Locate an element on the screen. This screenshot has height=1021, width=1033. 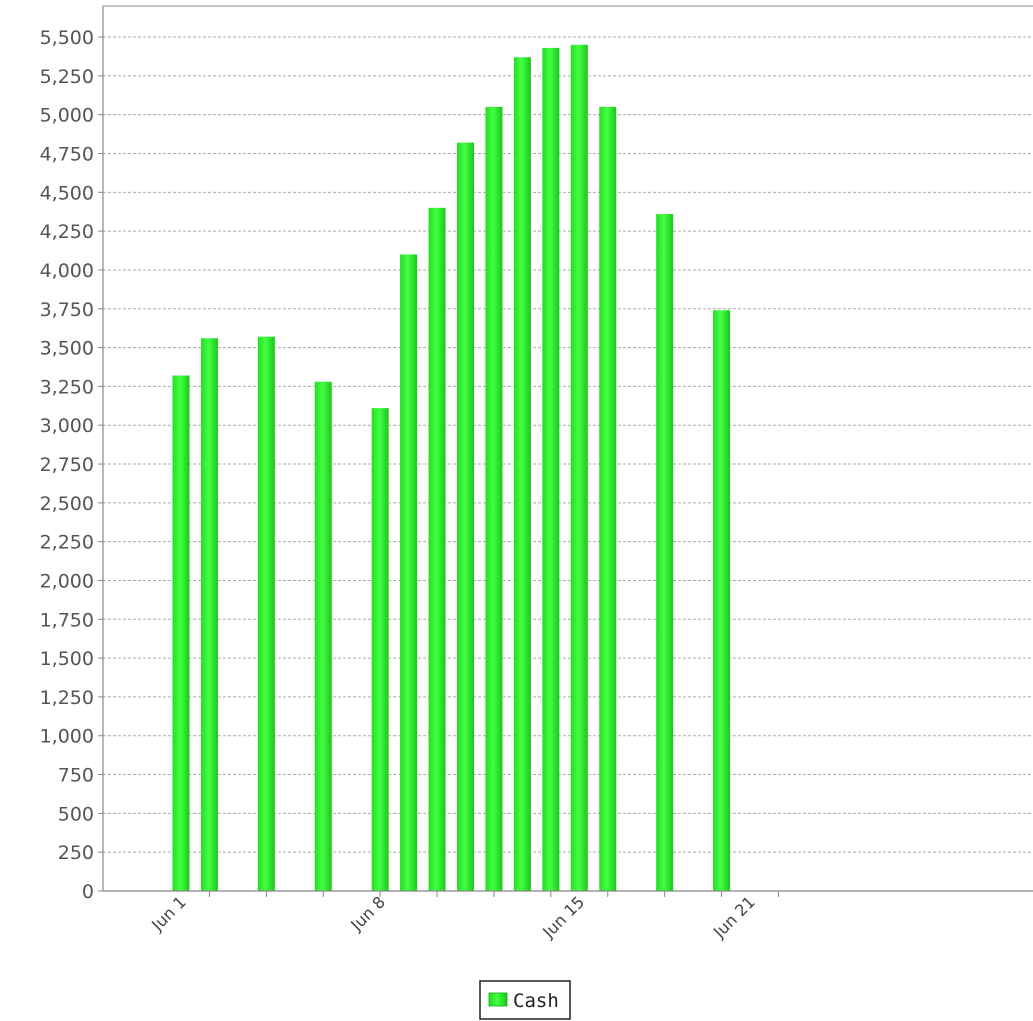
y-tick-label: 1,000 is located at coordinates (67, 737).